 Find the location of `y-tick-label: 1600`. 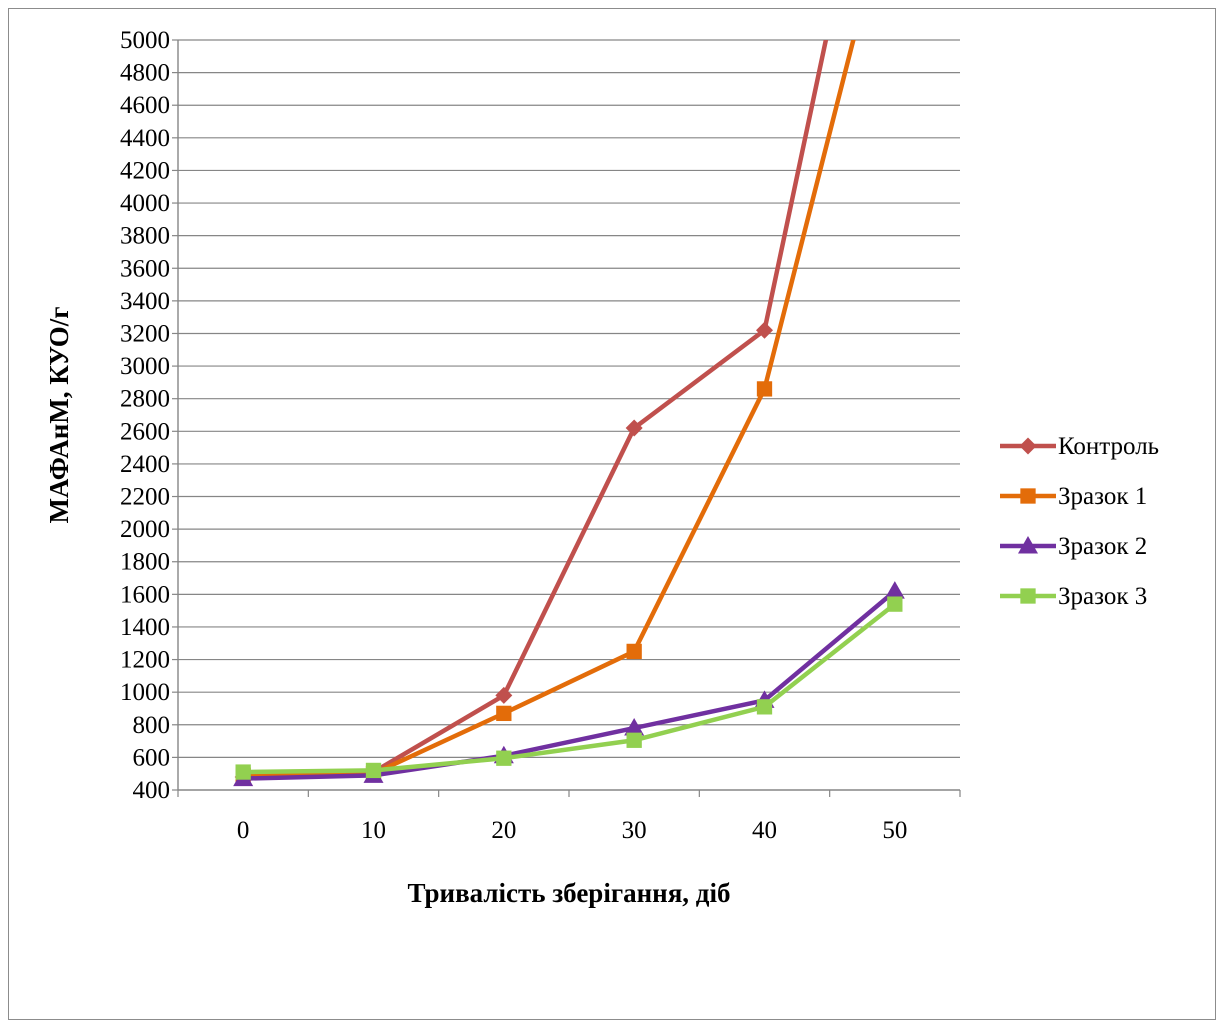

y-tick-label: 1600 is located at coordinates (145, 594).